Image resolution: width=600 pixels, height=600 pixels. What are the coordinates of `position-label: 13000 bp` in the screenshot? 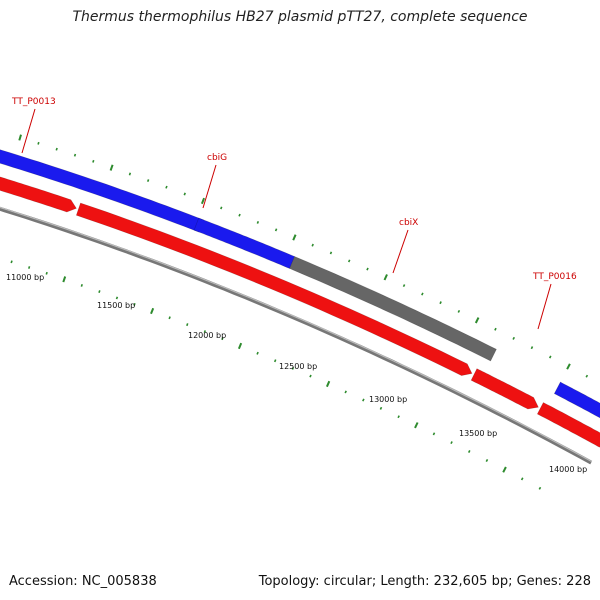 It's located at (388, 399).